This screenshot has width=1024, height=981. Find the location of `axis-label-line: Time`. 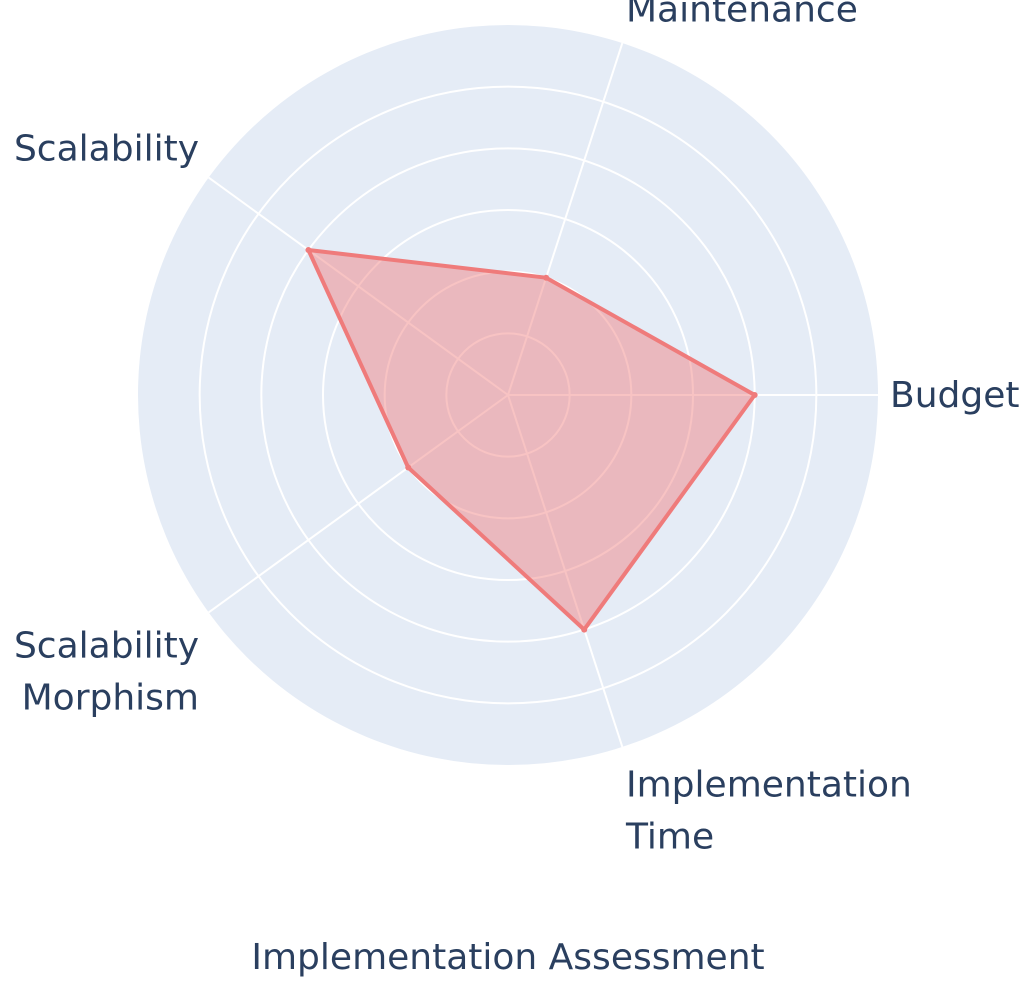

axis-label-line: Time is located at coordinates (669, 836).